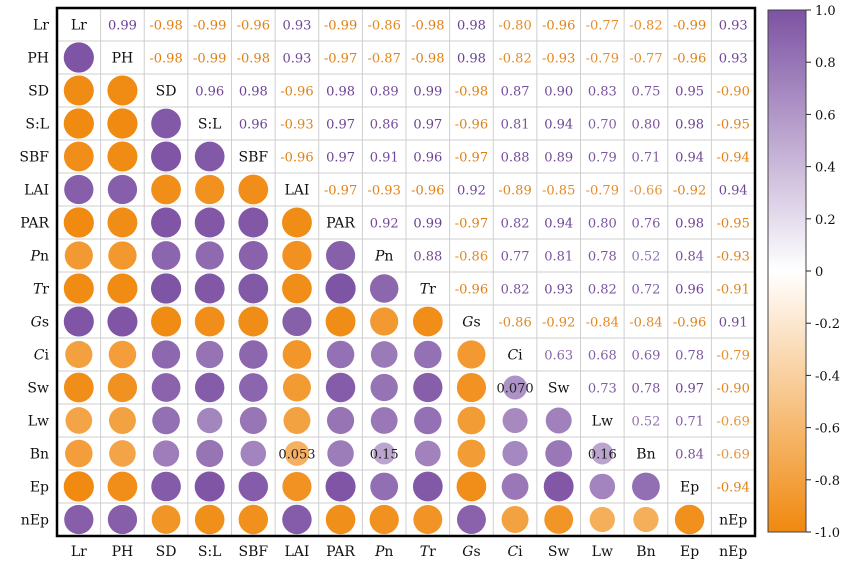 The height and width of the screenshot is (565, 868). I want to click on value-label: 0.90, so click(558, 92).